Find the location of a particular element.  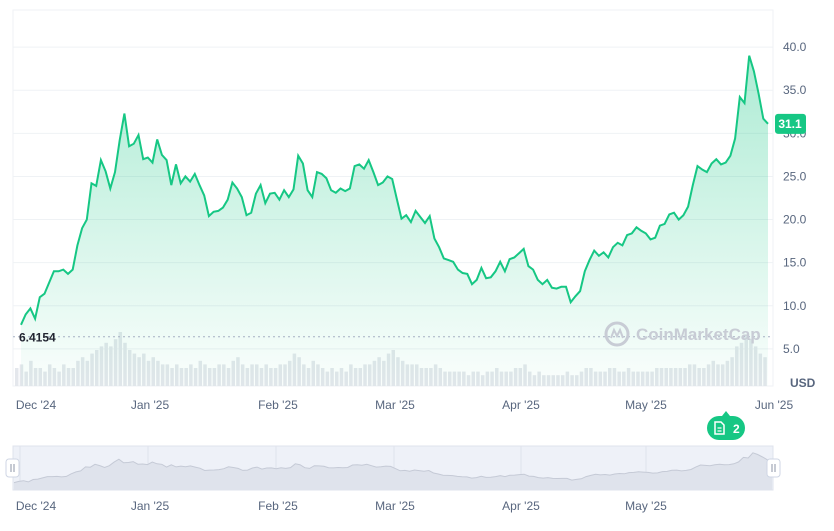

x-tick-label: Mar '25 is located at coordinates (395, 405).